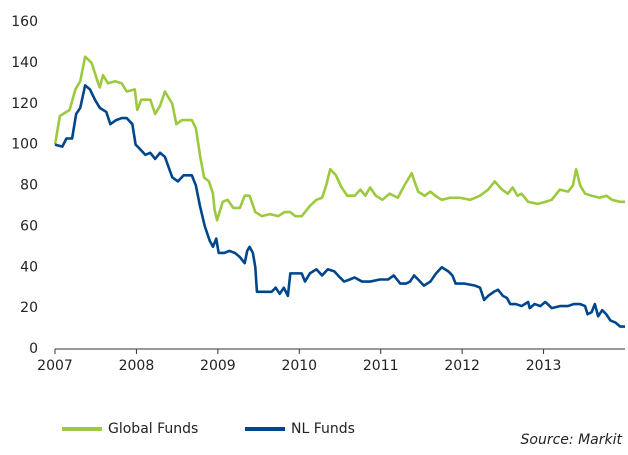  What do you see at coordinates (544, 366) in the screenshot?
I see `x-tick-label: 2013` at bounding box center [544, 366].